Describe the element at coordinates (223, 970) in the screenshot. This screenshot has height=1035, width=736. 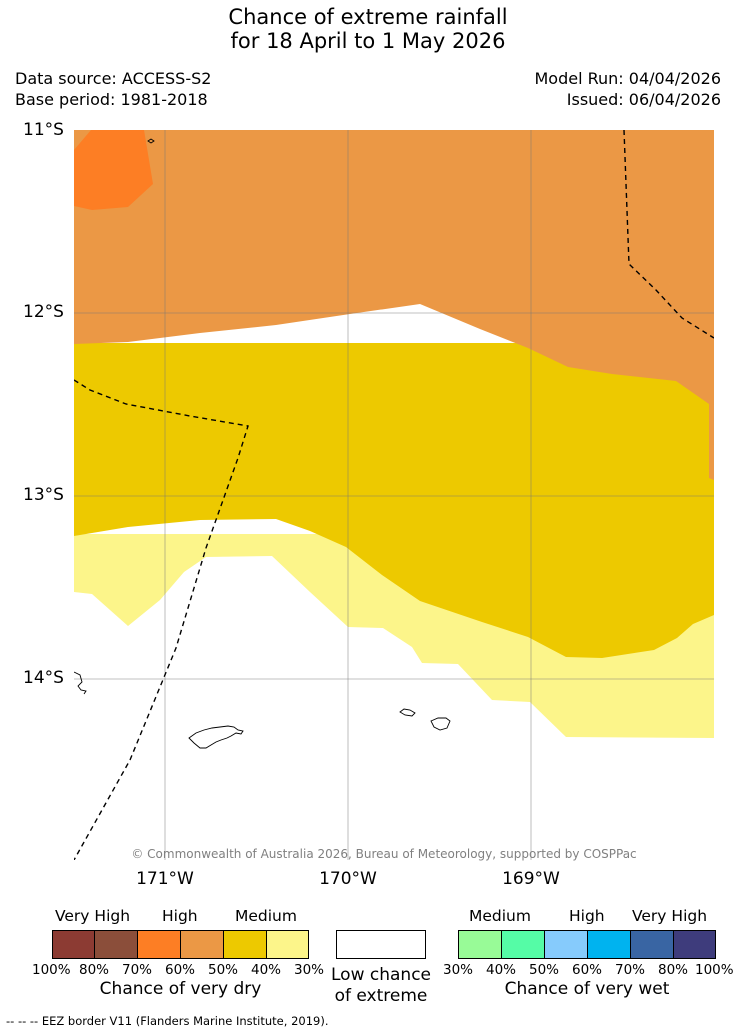
I see `legend-dry-tick: 50%` at that location.